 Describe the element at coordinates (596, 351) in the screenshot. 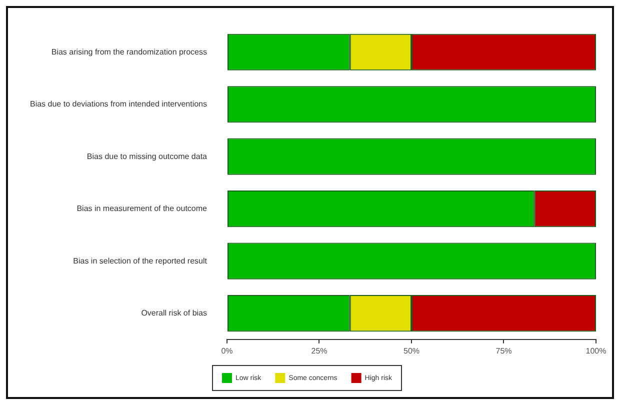

I see `x-tick-label: 100%` at that location.